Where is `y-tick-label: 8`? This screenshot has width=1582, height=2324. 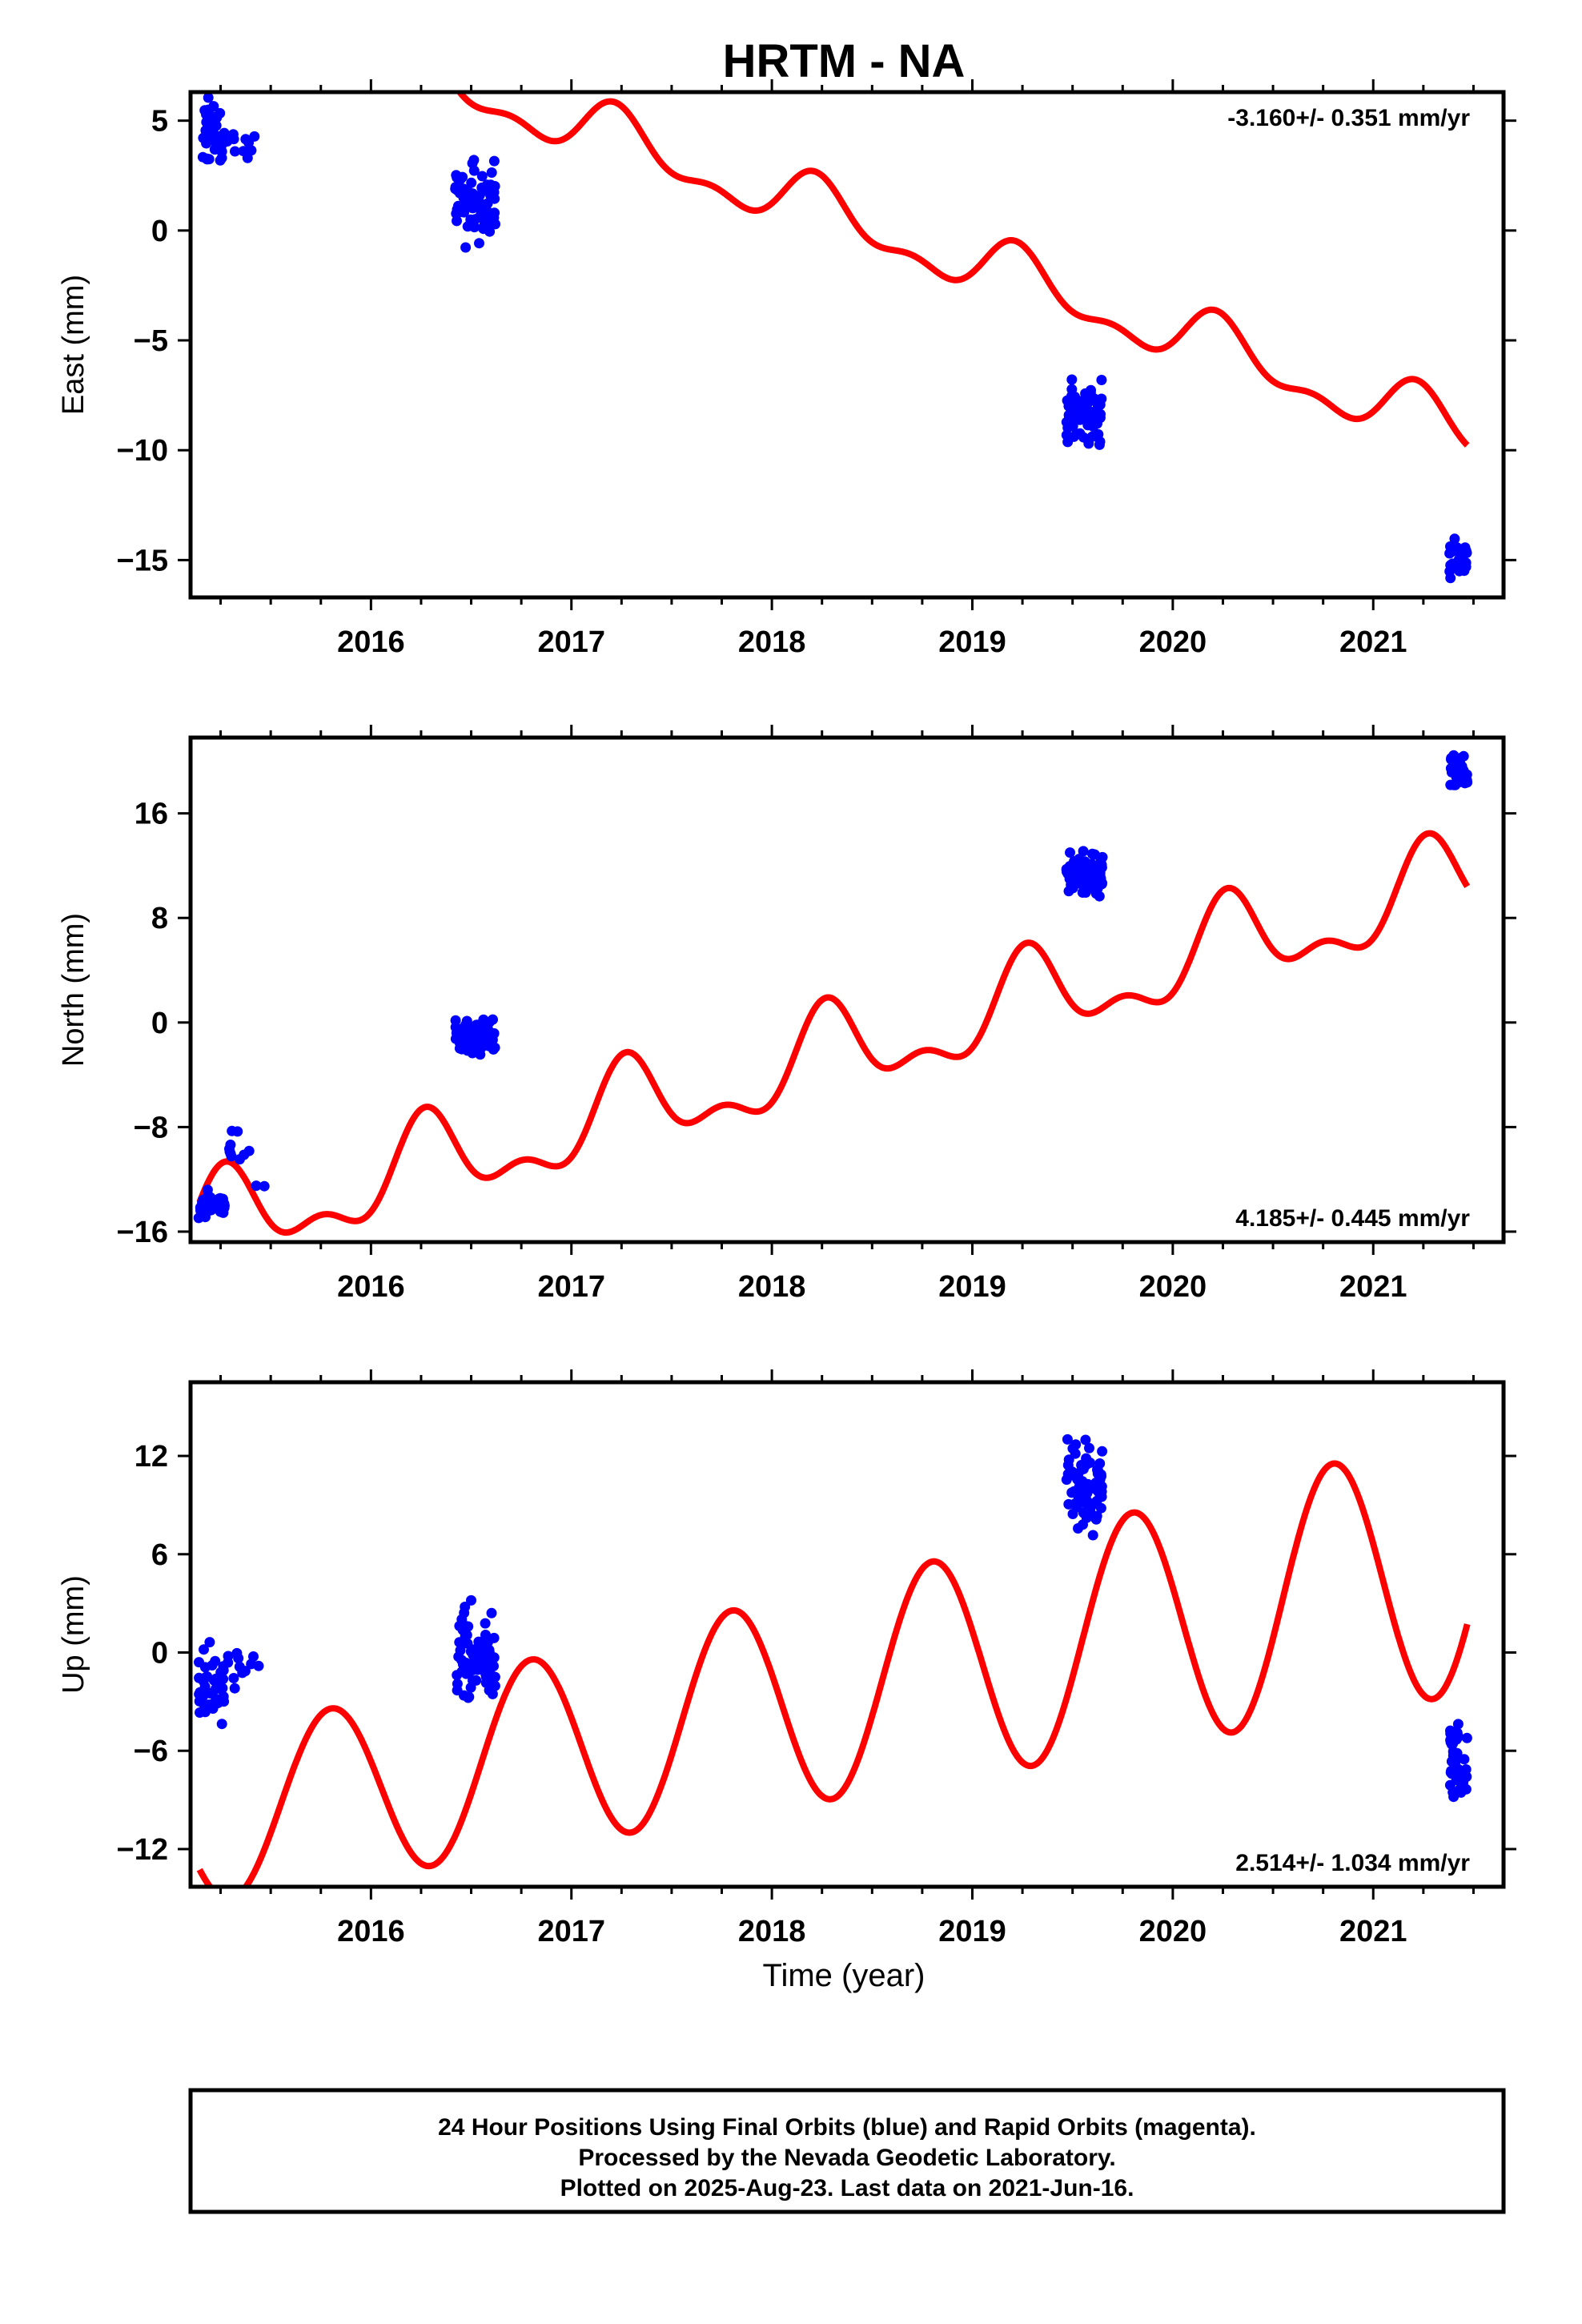 y-tick-label: 8 is located at coordinates (159, 919).